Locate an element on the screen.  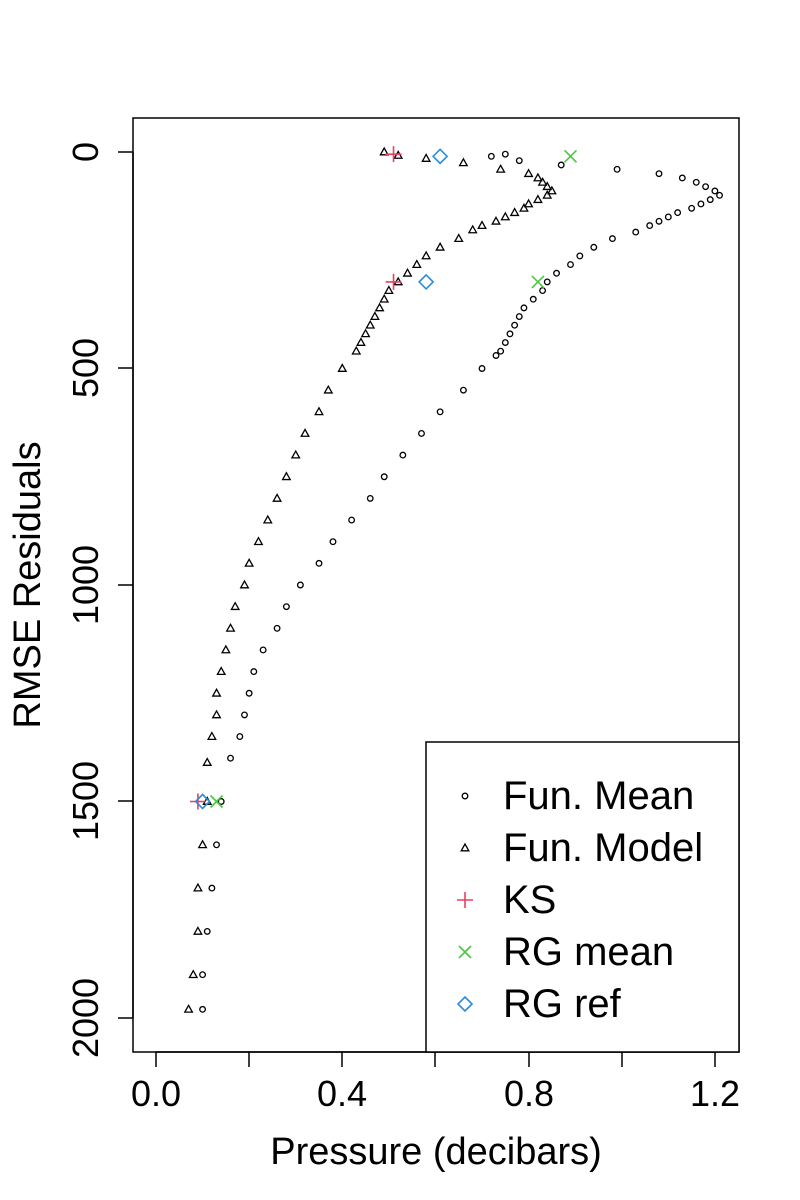
x-tick-label: 1.2 is located at coordinates (715, 1093).